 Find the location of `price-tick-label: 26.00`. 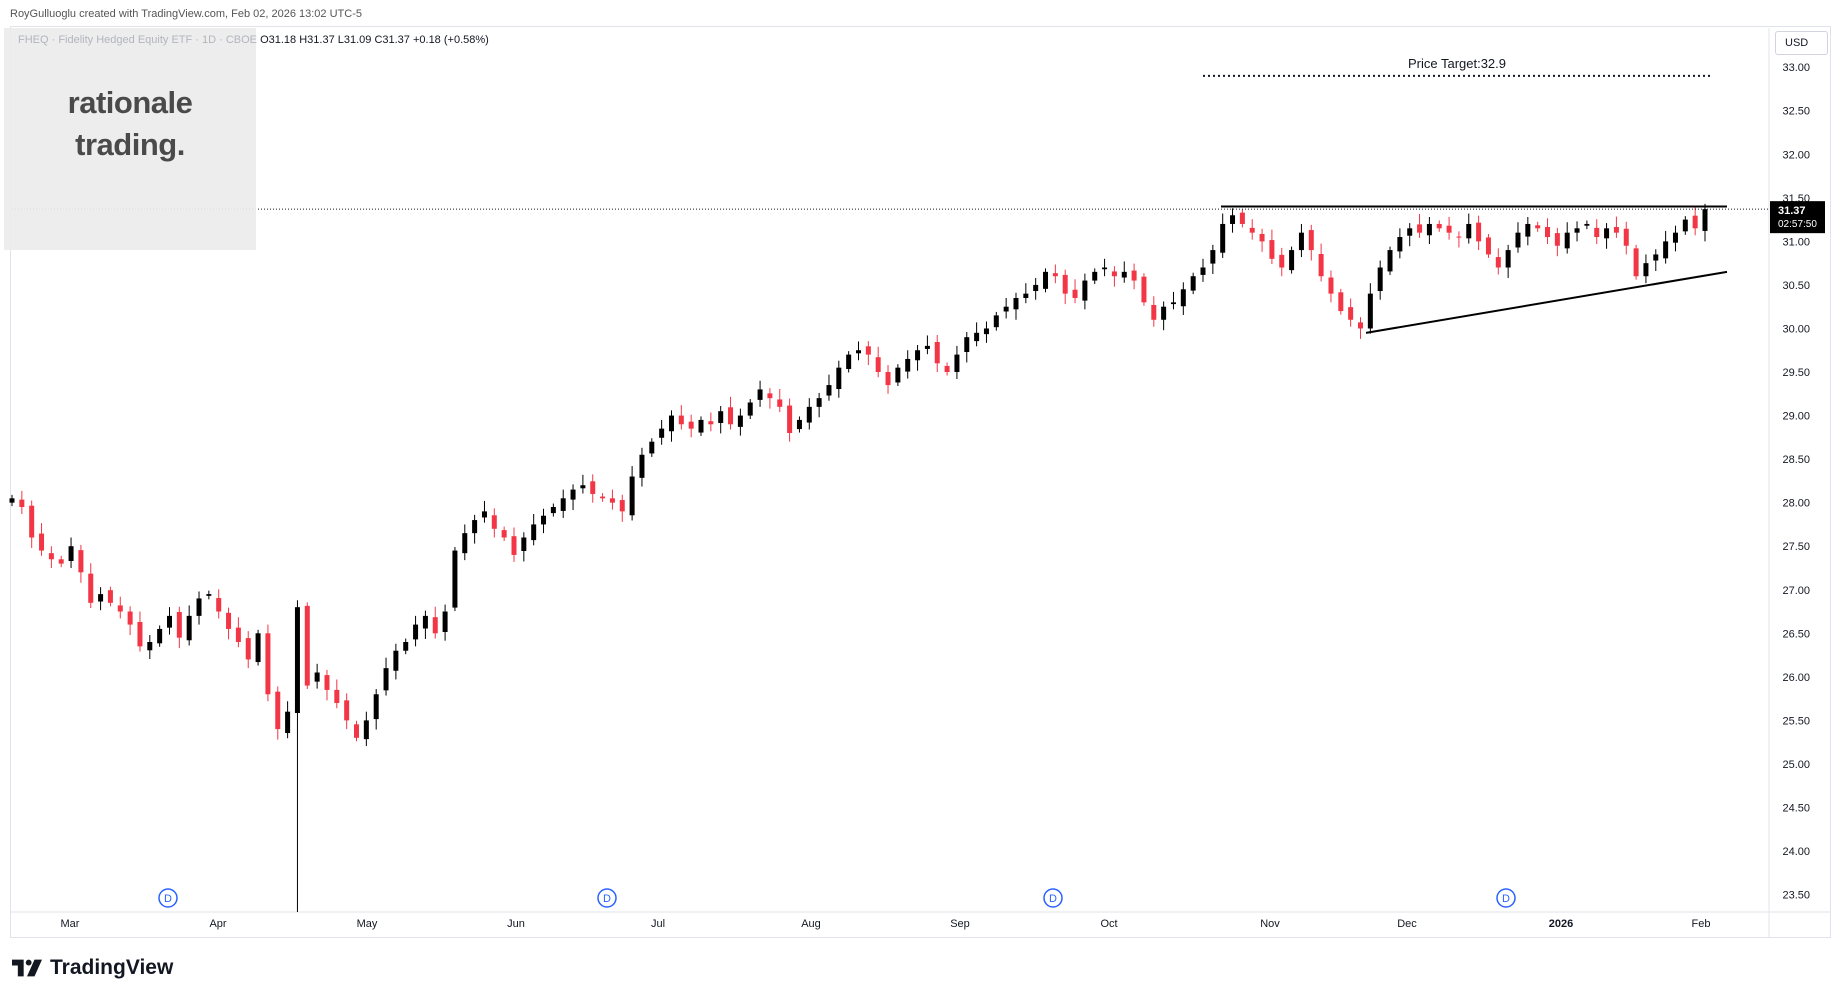

price-tick-label: 26.00 is located at coordinates (1796, 678).